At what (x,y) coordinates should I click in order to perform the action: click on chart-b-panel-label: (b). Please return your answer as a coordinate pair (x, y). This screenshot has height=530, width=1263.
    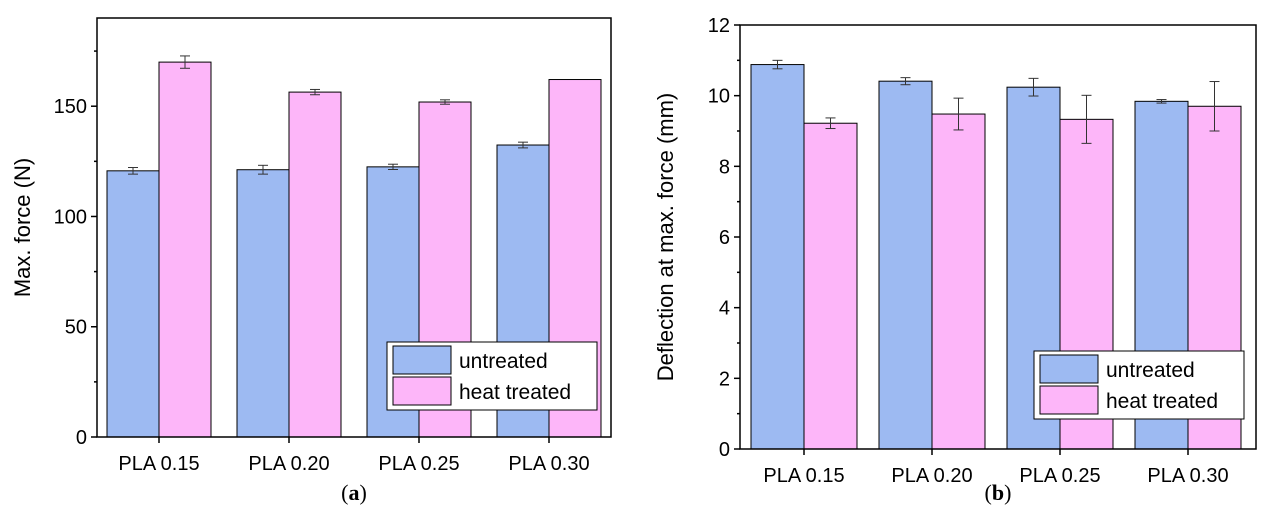
    Looking at the image, I should click on (998, 492).